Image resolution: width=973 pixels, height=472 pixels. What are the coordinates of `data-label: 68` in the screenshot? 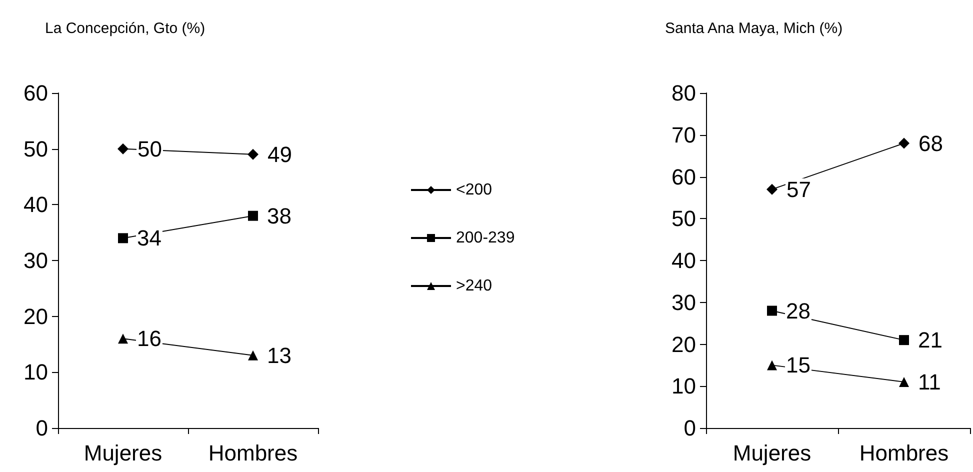 It's located at (930, 143).